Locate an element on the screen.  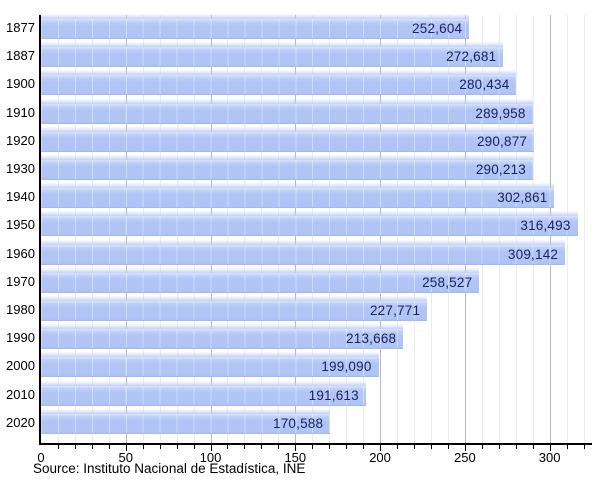
x-tick-label: 100 is located at coordinates (210, 457).